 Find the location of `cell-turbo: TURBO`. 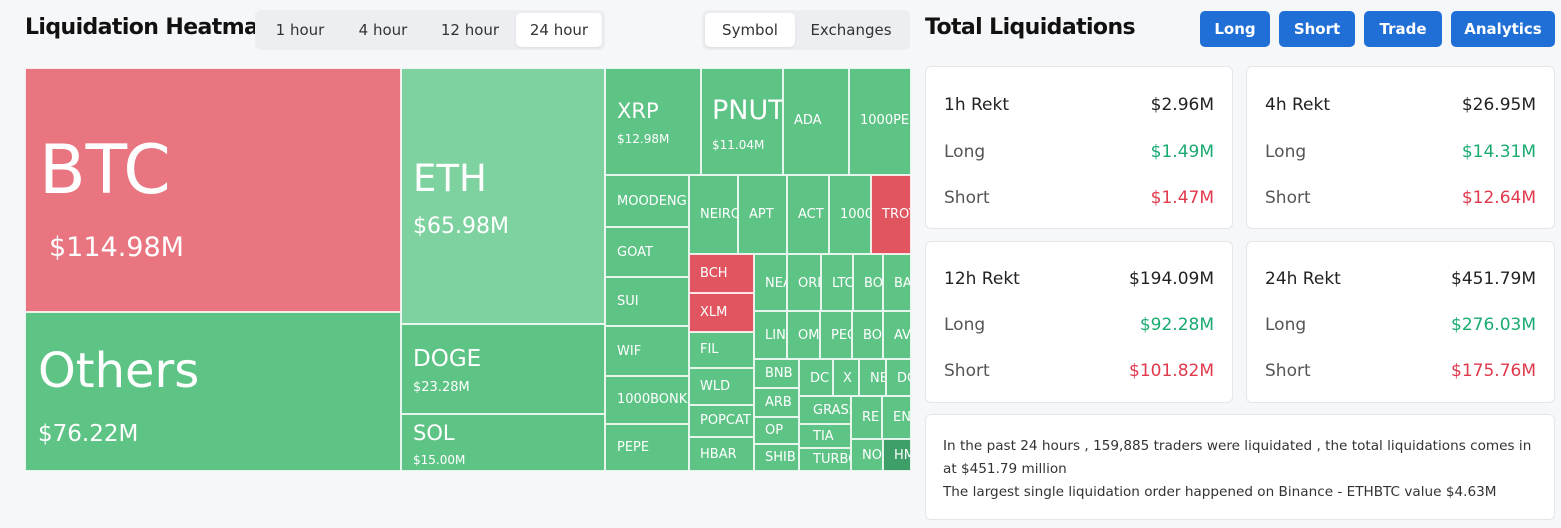

cell-turbo: TURBO is located at coordinates (825, 459).